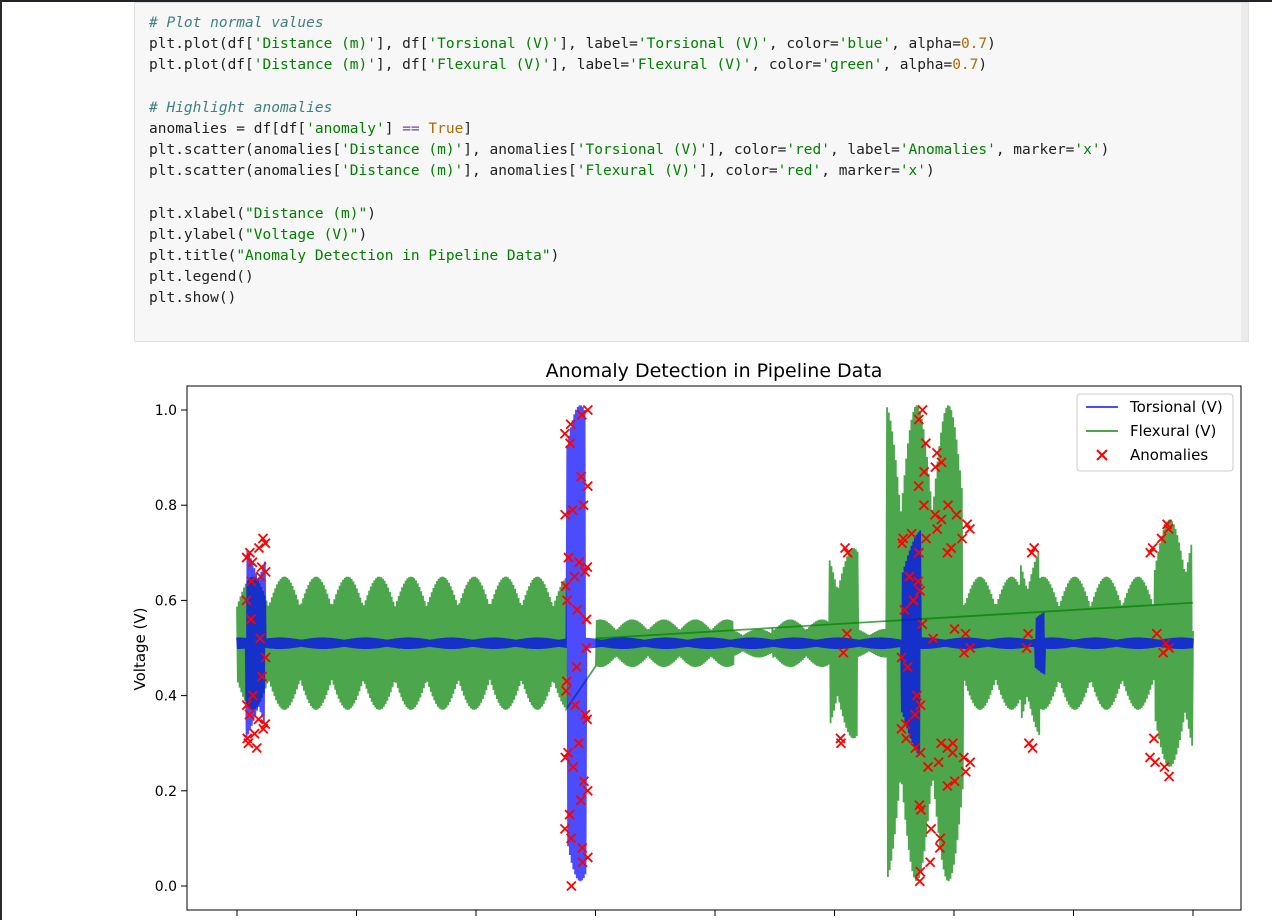 The image size is (1272, 924). Describe the element at coordinates (201, 44) in the screenshot. I see `code-token: plt.plot(df[` at that location.